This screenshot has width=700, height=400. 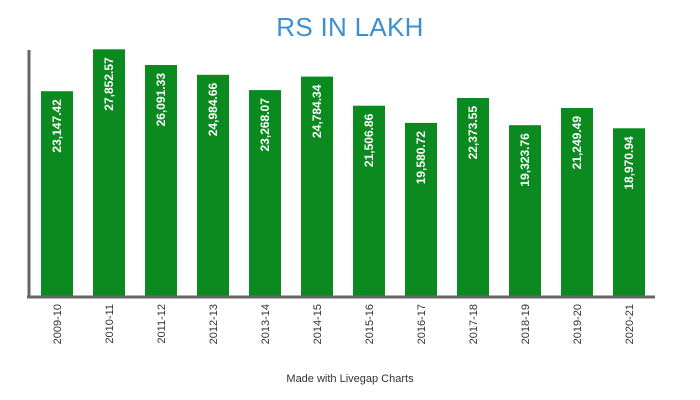 What do you see at coordinates (578, 324) in the screenshot?
I see `x-tick-label-2019-20: 2019-20` at bounding box center [578, 324].